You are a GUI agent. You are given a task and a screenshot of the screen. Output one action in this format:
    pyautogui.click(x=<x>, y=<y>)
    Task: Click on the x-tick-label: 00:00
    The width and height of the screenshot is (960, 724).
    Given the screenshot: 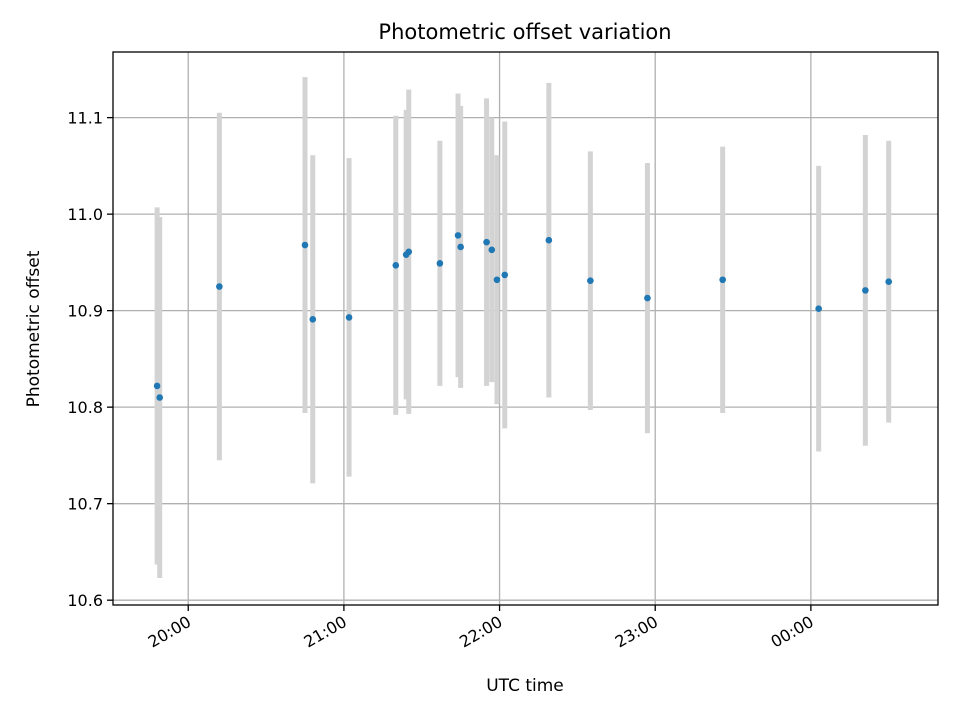 What is the action you would take?
    pyautogui.click(x=791, y=632)
    